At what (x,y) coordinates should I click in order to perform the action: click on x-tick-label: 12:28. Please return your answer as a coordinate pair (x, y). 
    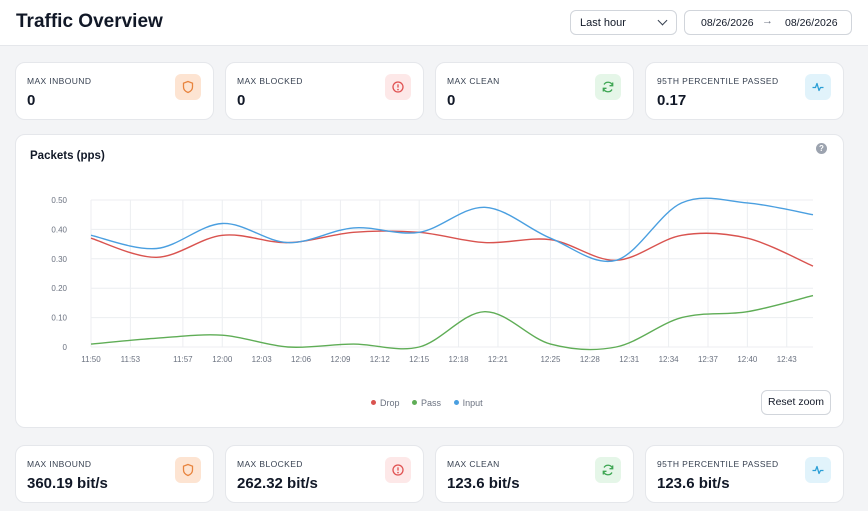
    Looking at the image, I should click on (590, 359).